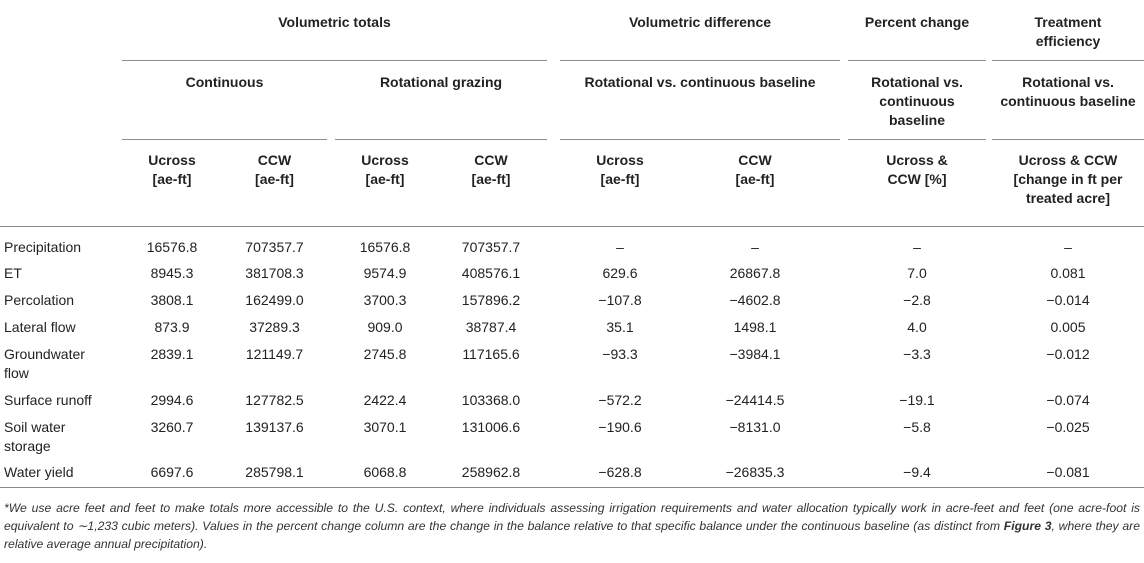 The image size is (1144, 563). What do you see at coordinates (1068, 92) in the screenshot?
I see `subheader-treatment-basis: Rotational vs. continuous baseline` at bounding box center [1068, 92].